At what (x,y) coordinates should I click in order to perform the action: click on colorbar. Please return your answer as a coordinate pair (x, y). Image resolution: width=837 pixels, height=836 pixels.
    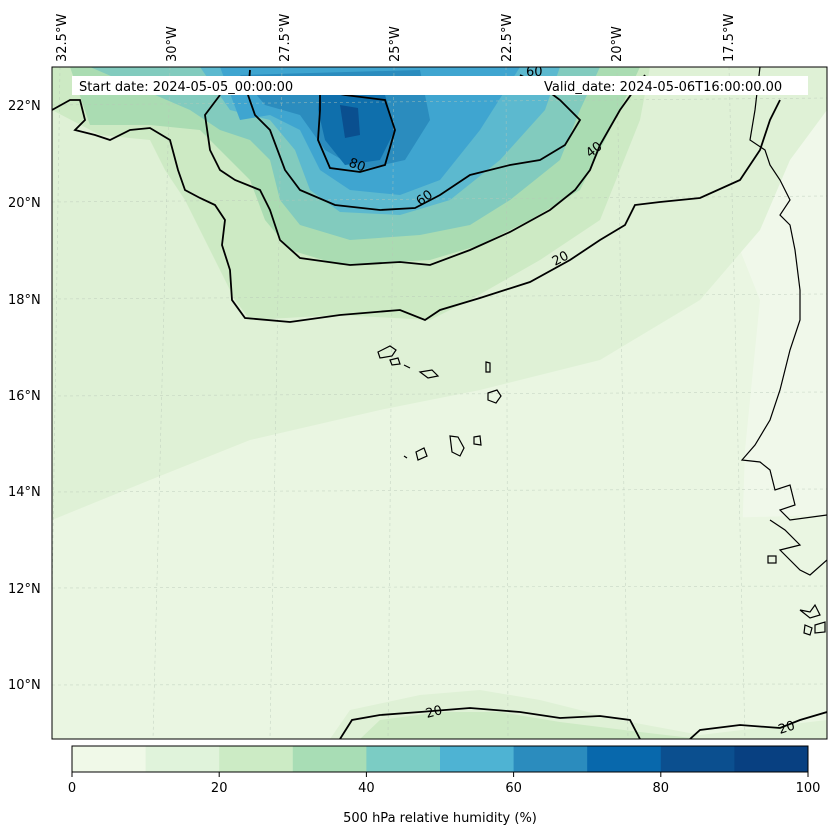
    Looking at the image, I should click on (440, 759).